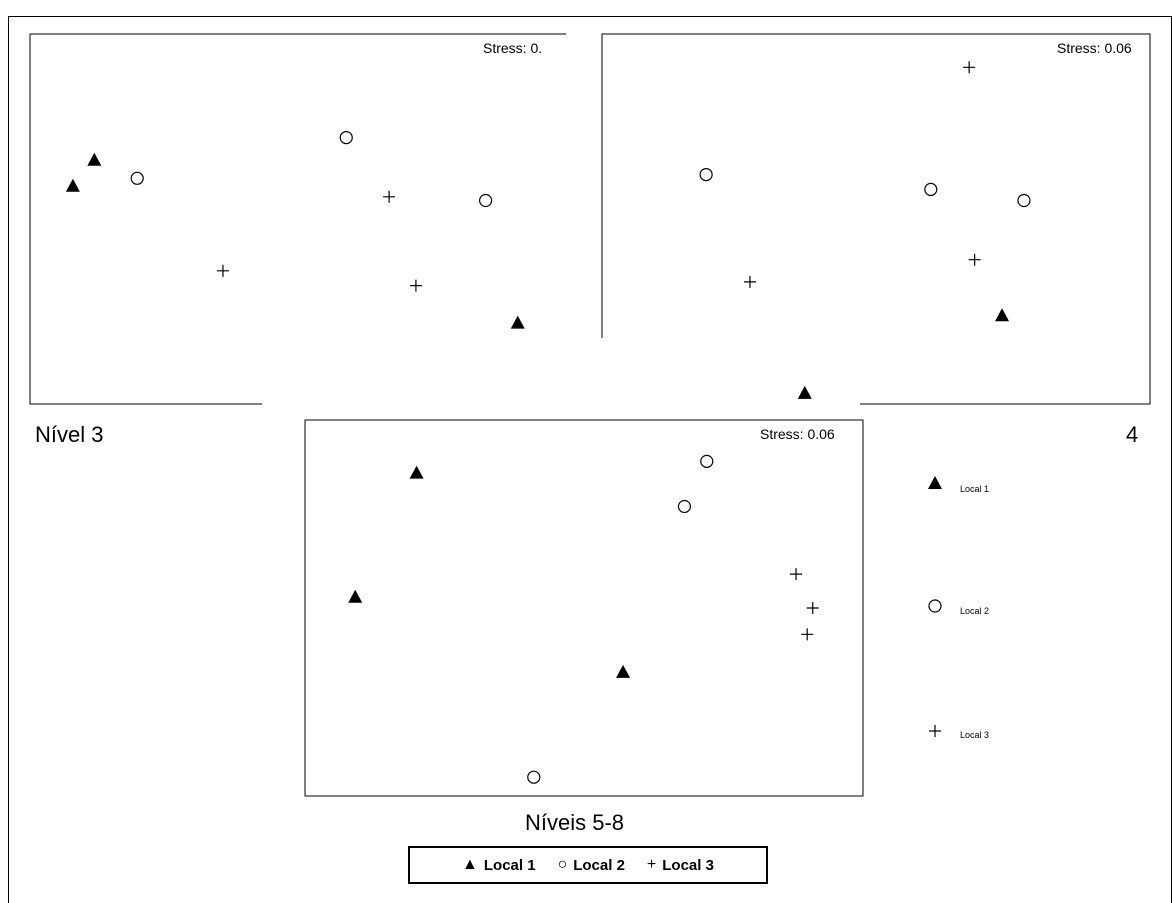  What do you see at coordinates (865, 230) in the screenshot?
I see `panel-nivel-4-marks` at bounding box center [865, 230].